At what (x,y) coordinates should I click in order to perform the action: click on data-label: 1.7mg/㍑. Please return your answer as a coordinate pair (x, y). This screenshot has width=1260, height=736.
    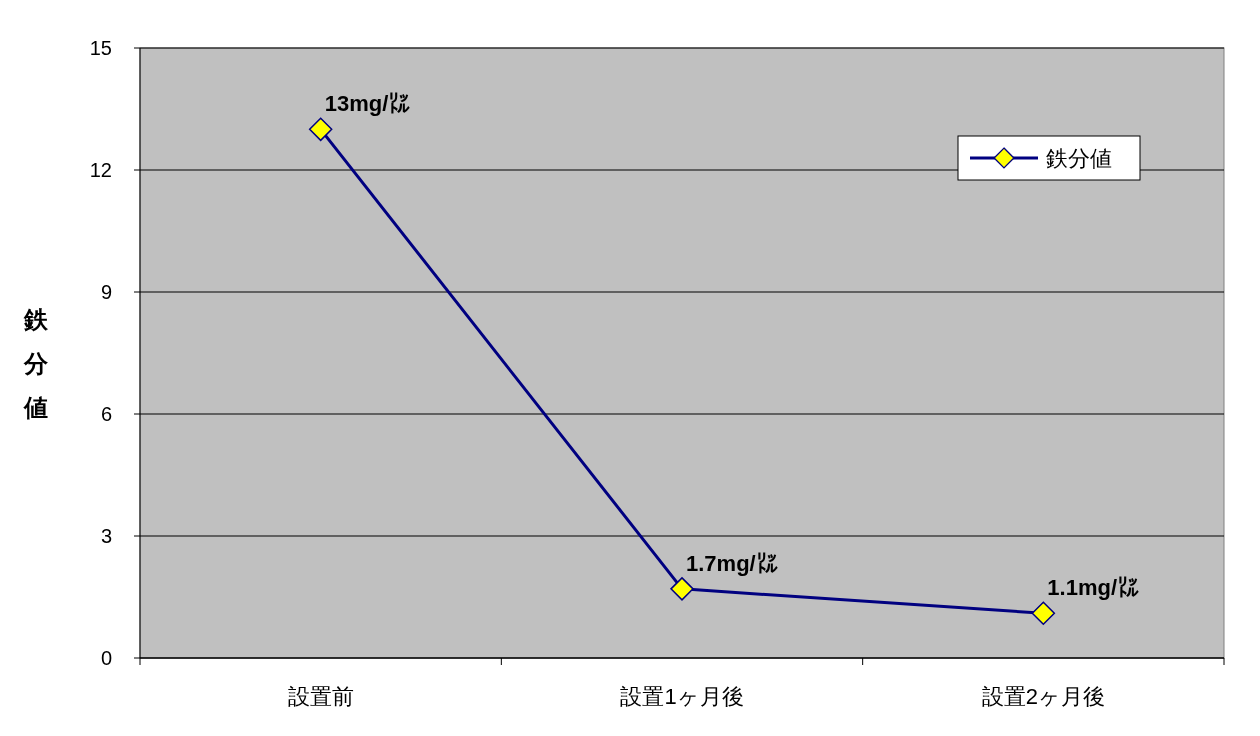
    Looking at the image, I should click on (732, 563).